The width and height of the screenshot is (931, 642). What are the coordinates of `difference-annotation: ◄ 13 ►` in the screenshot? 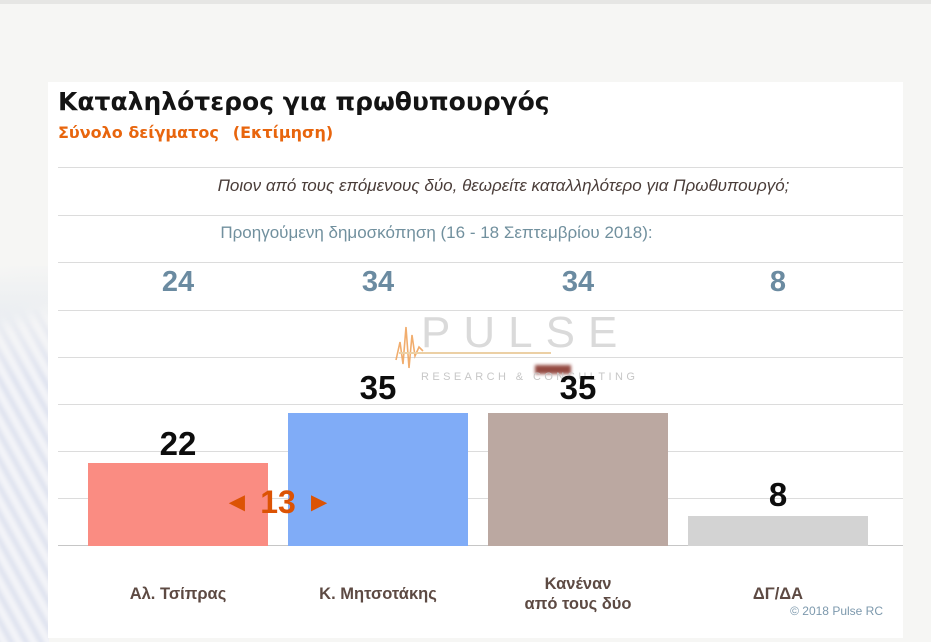 It's located at (278, 502).